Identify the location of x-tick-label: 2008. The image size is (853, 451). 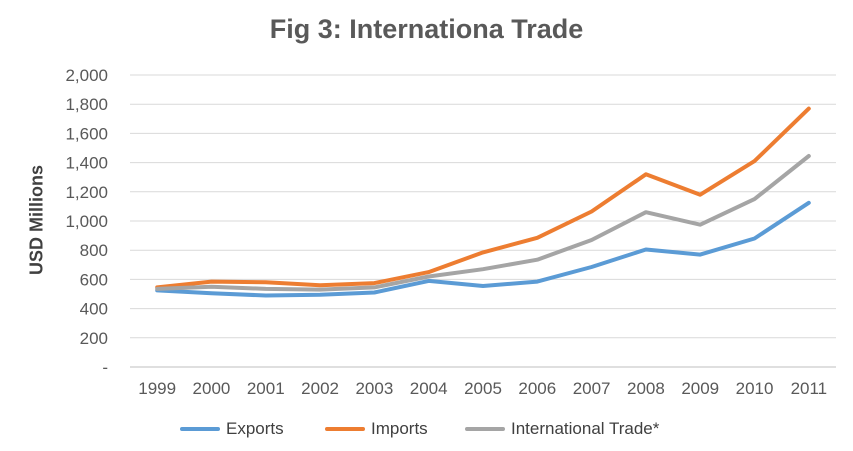
(646, 388).